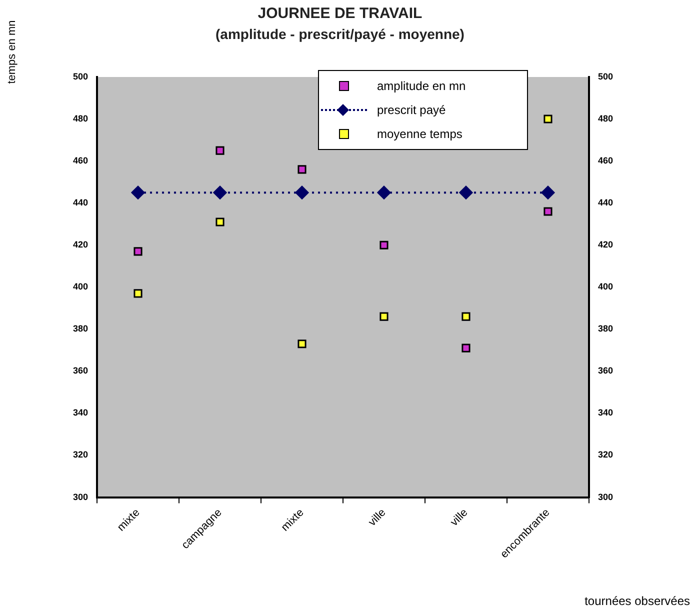  I want to click on chart-subtitle: (amplitude - prescrit/payé - moyenne), so click(340, 34).